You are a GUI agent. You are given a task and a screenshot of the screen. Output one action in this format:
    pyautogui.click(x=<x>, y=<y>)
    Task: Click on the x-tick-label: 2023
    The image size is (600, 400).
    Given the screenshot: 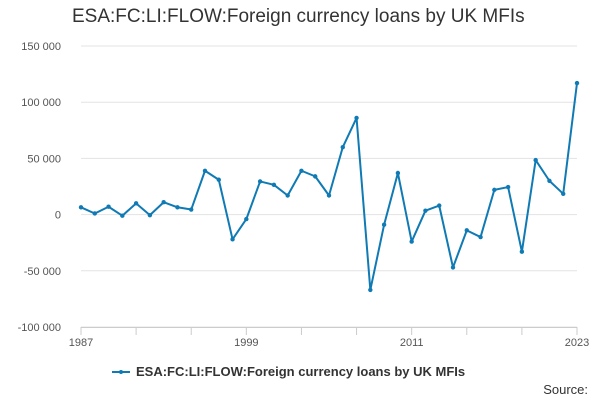 What is the action you would take?
    pyautogui.click(x=577, y=343)
    